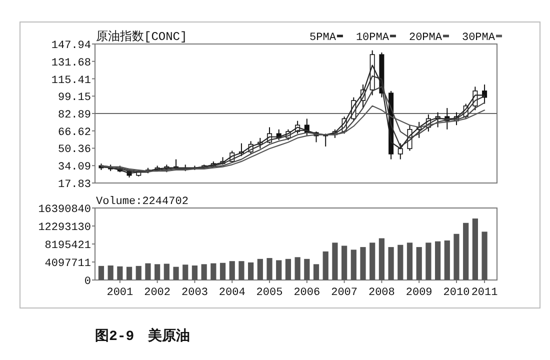 The width and height of the screenshot is (550, 360). Describe the element at coordinates (425, 38) in the screenshot. I see `legend-label: 20PMA` at that location.